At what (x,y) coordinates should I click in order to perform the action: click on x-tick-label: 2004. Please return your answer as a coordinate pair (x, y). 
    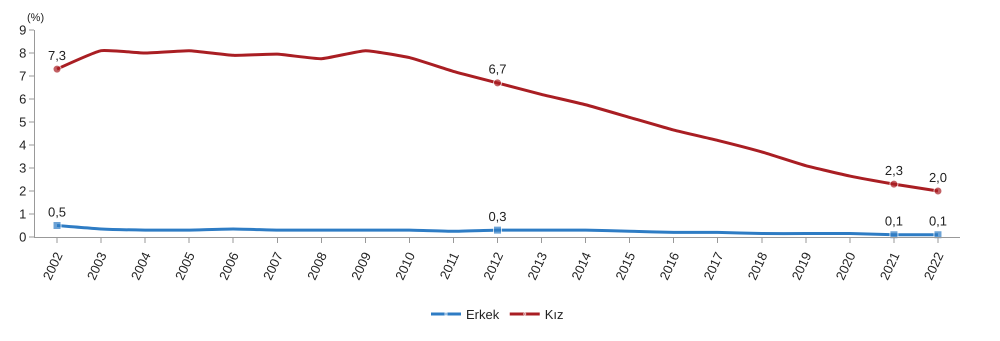
    Looking at the image, I should click on (141, 266).